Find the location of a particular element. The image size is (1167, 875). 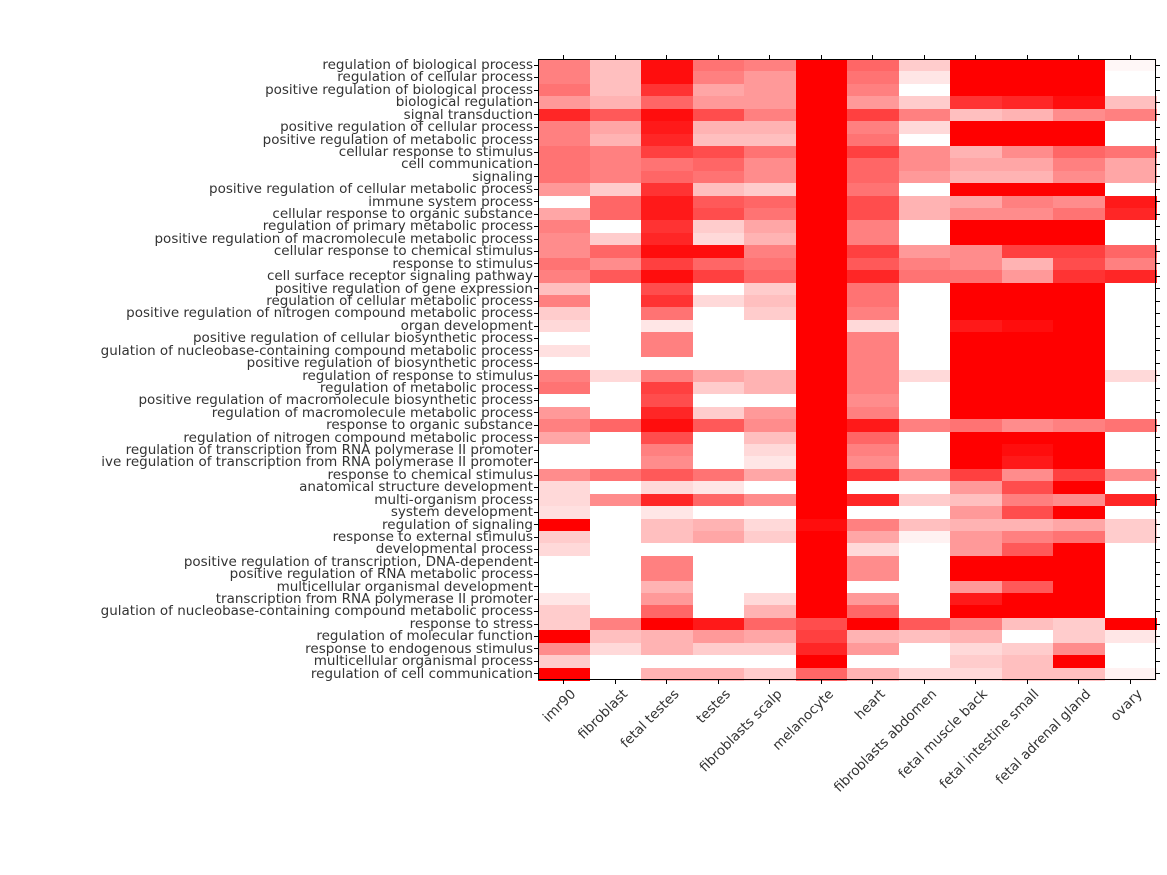

x-axis-label: fetal adrenal gland is located at coordinates (1043, 737).